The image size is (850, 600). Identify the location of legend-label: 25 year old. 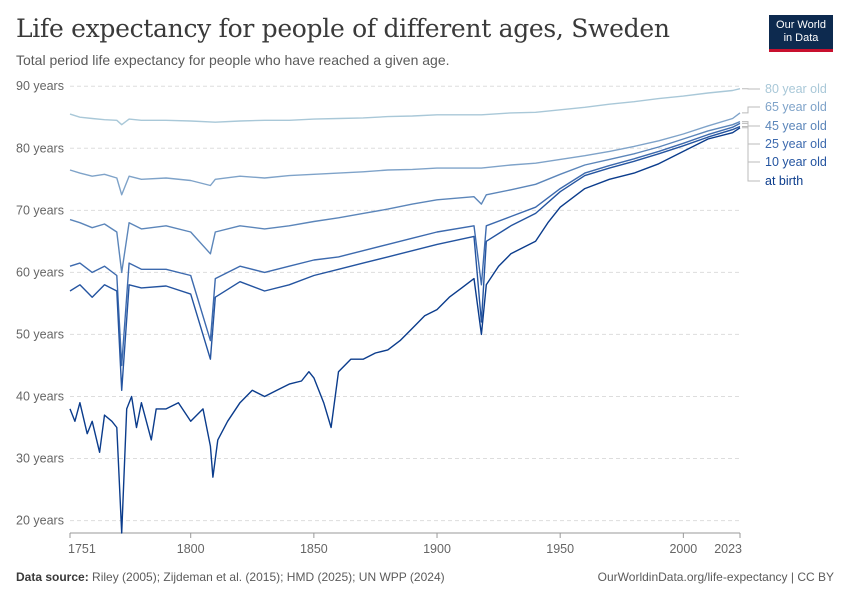
(796, 144).